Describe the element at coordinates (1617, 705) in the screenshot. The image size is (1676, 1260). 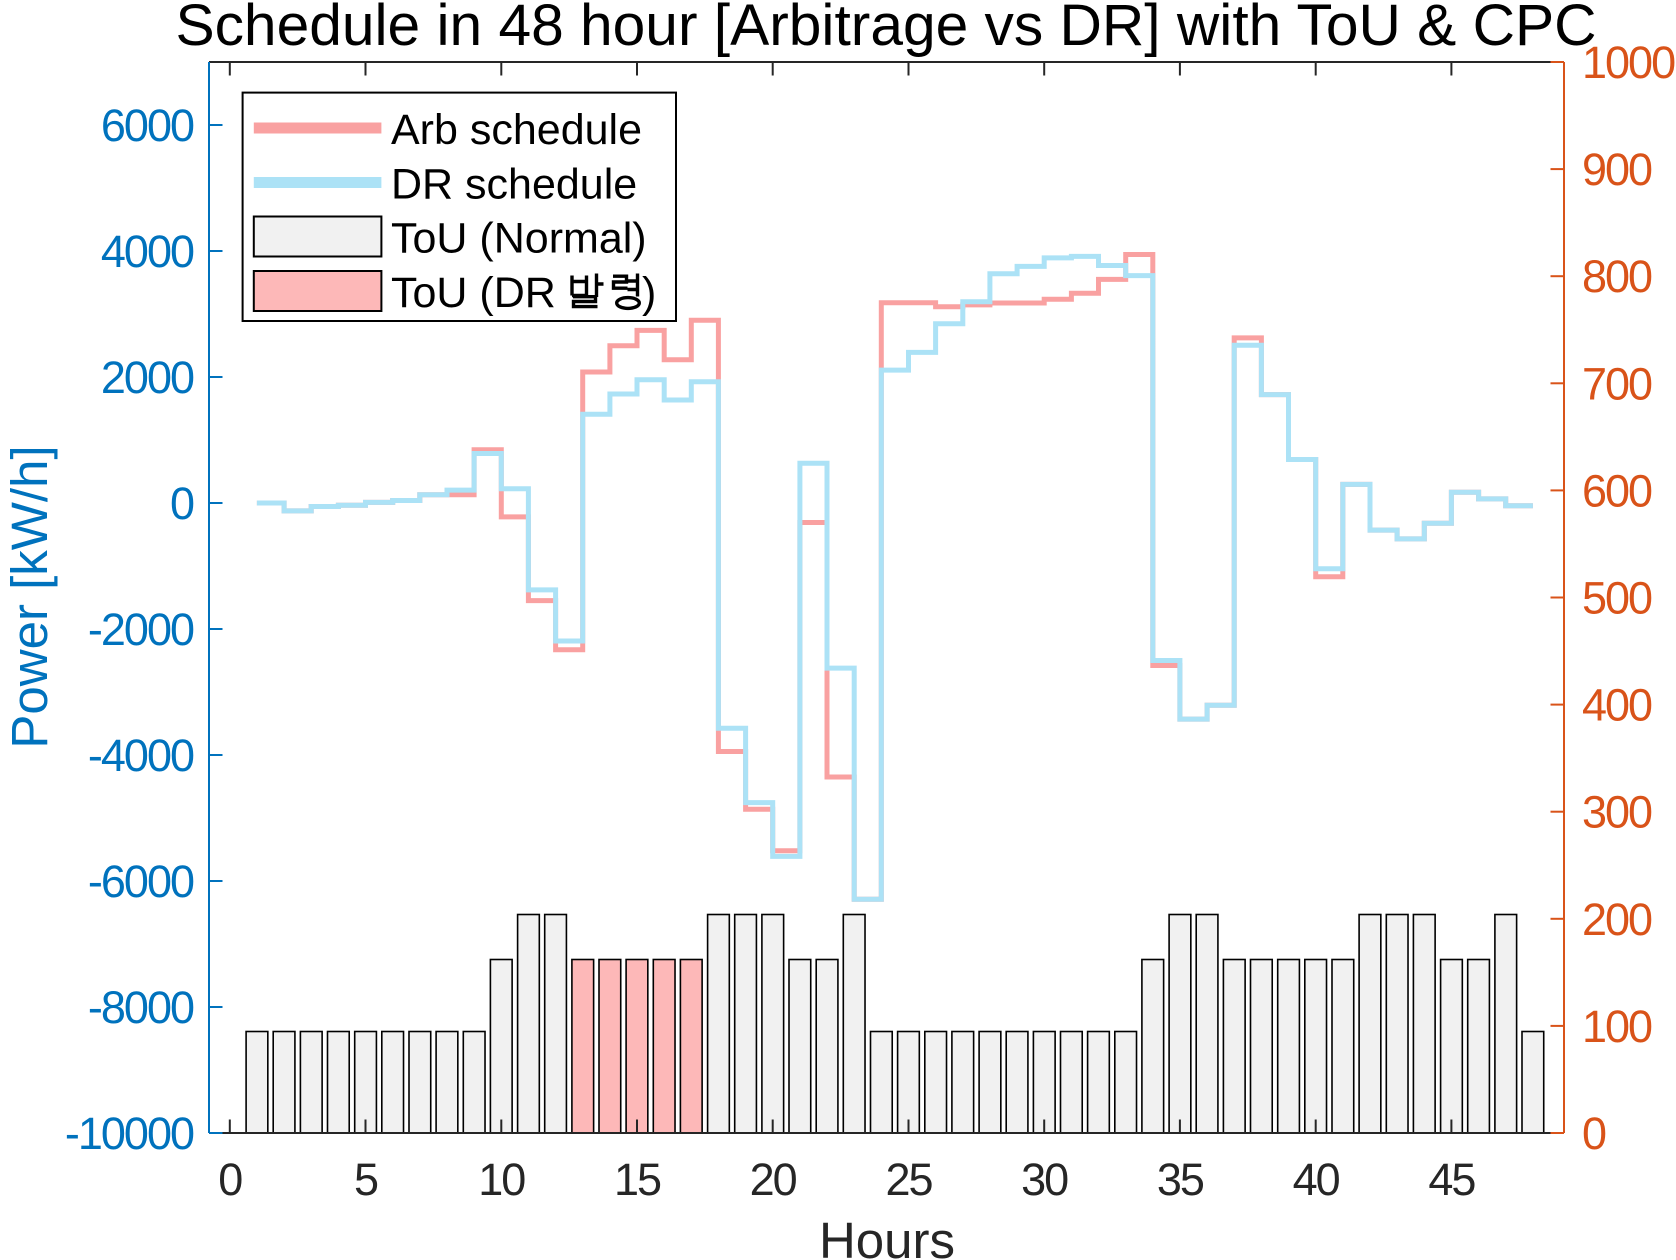
I see `svg-text: 400` at that location.